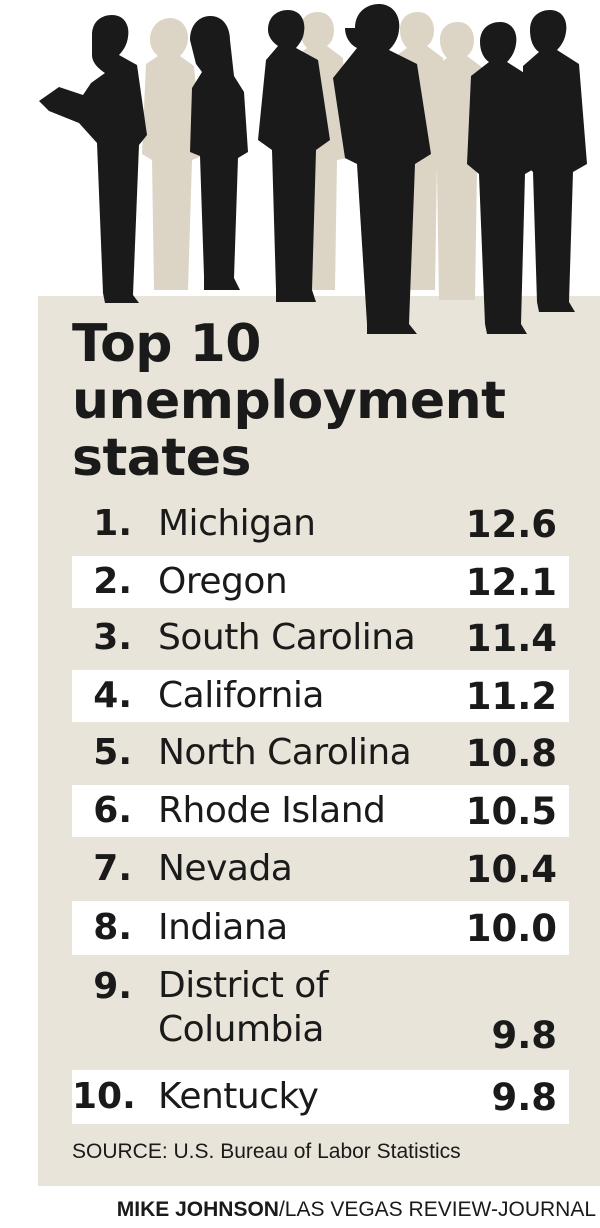 This screenshot has height=1228, width=600. I want to click on table-row: 4. California 11.2, so click(320, 696).